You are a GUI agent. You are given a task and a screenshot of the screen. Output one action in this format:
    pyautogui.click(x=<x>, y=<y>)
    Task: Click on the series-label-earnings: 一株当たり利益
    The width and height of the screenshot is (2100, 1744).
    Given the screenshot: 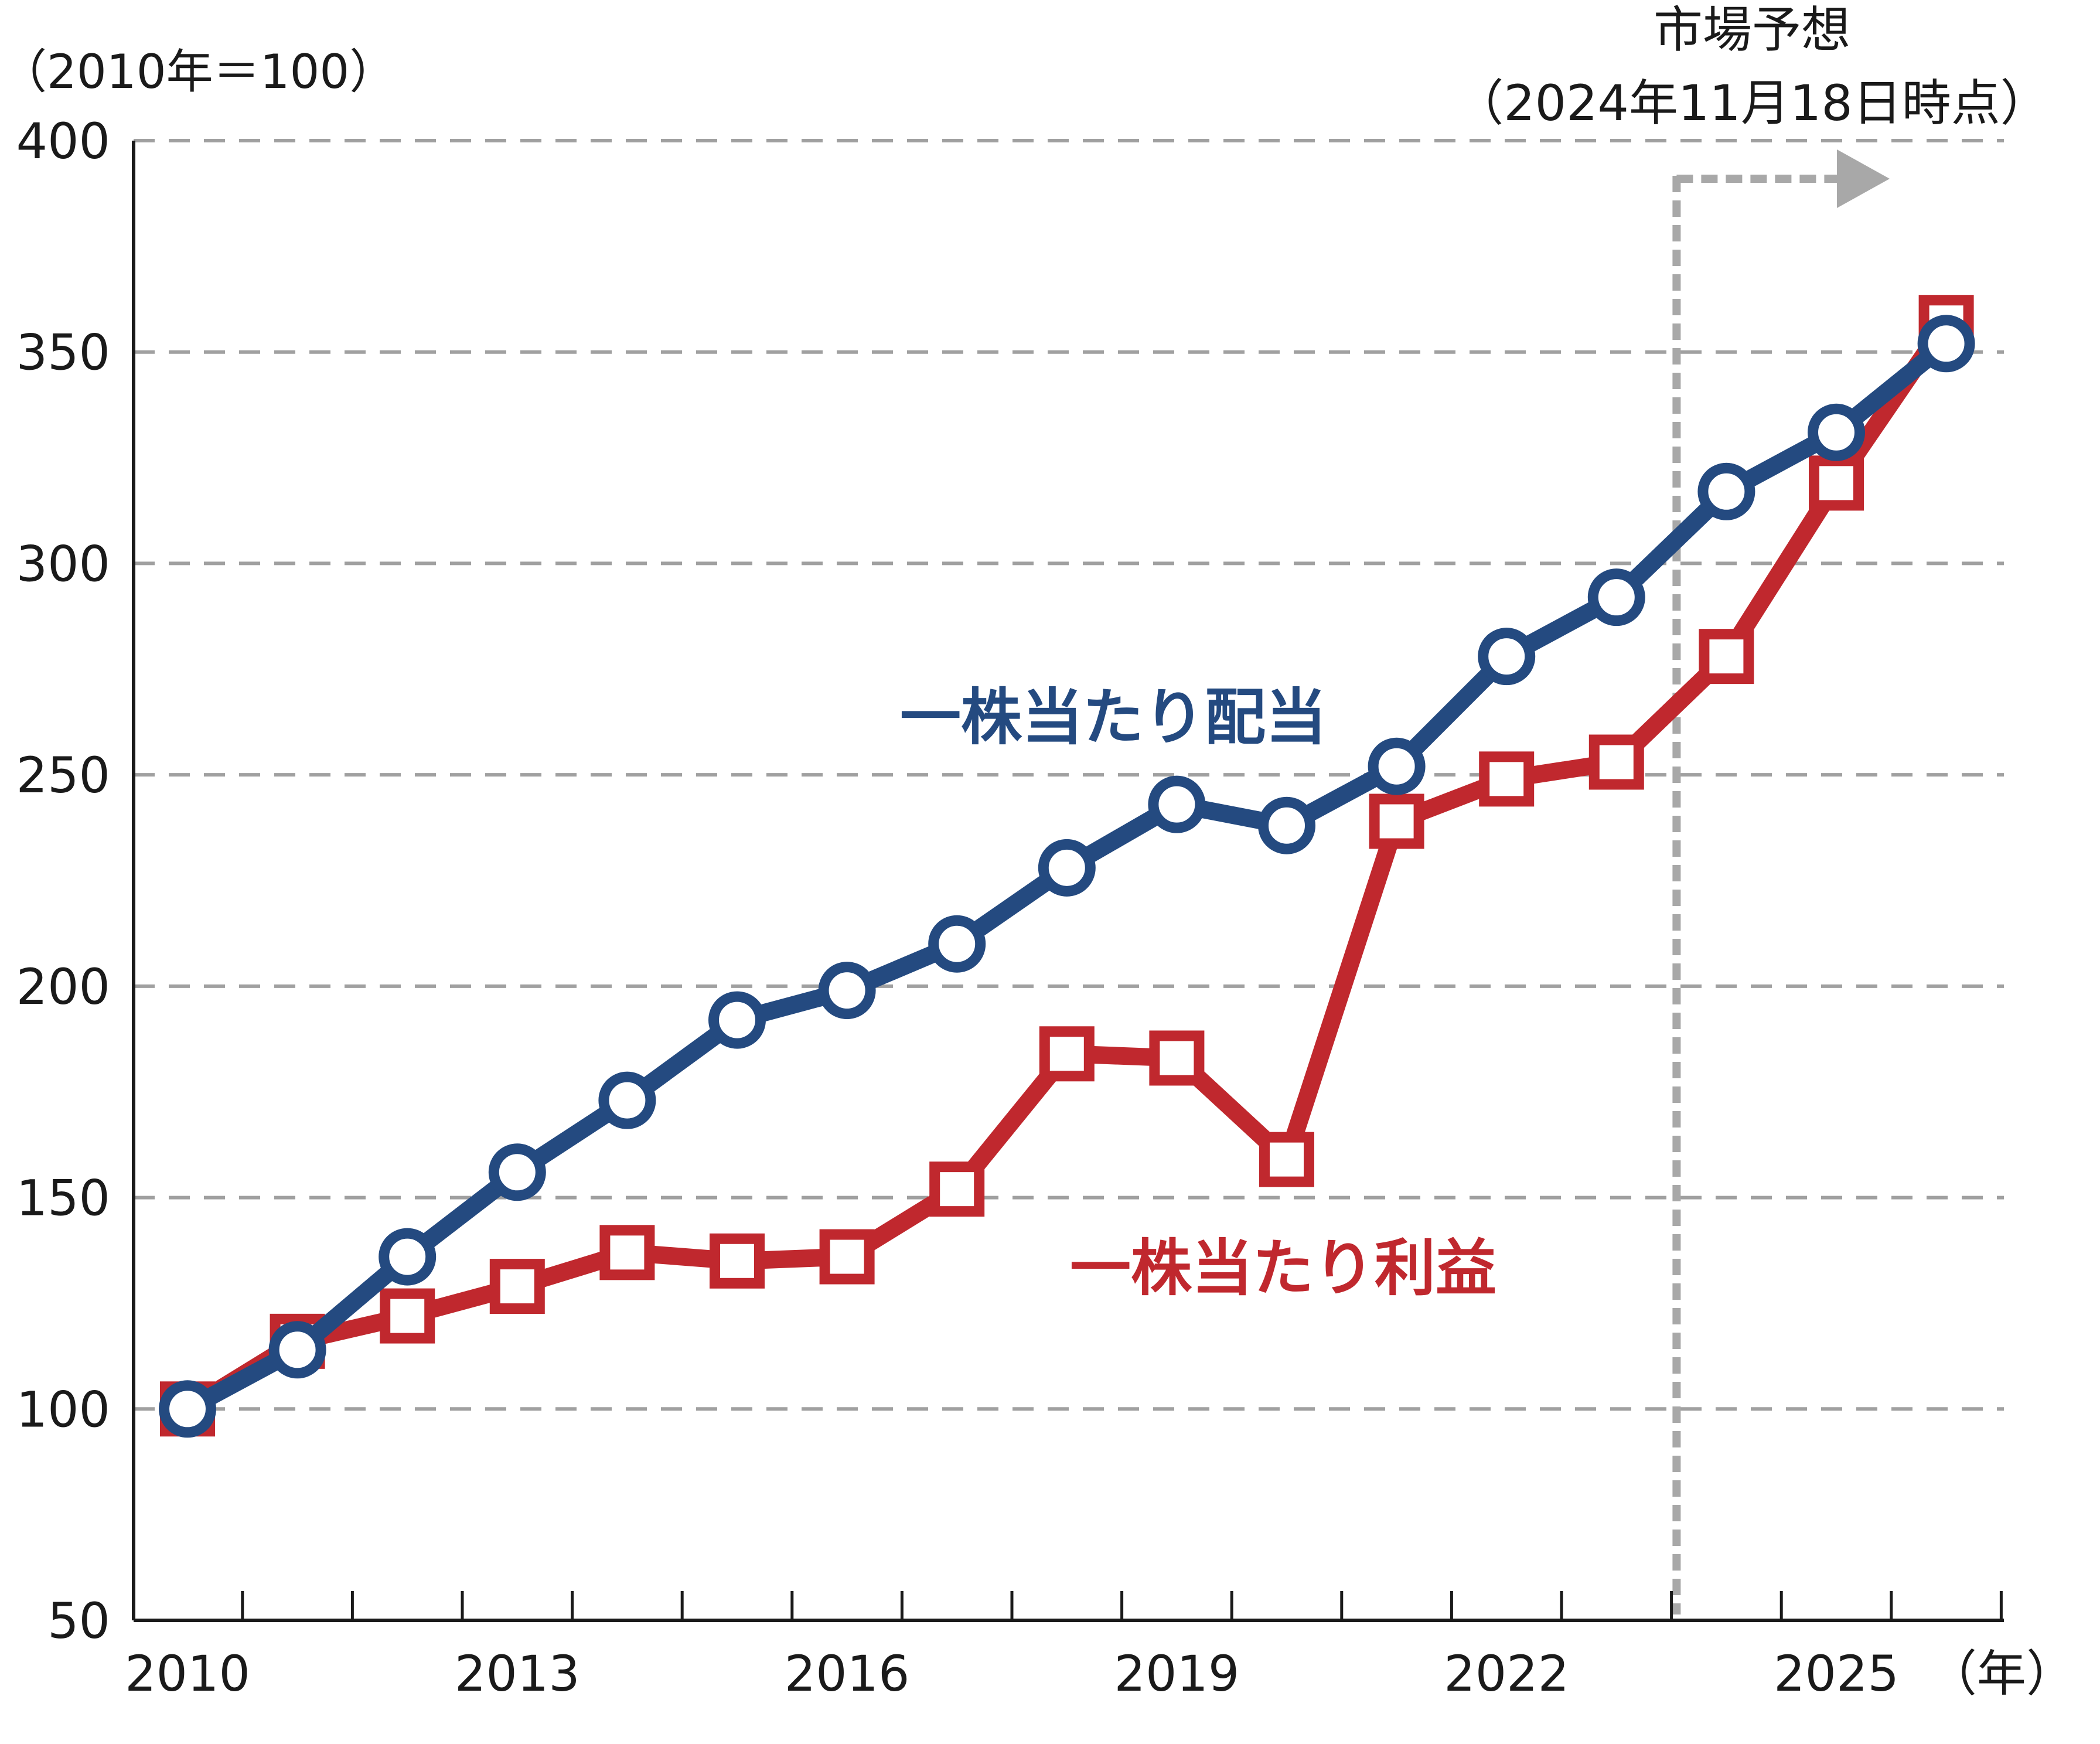 What is the action you would take?
    pyautogui.click(x=1283, y=1268)
    